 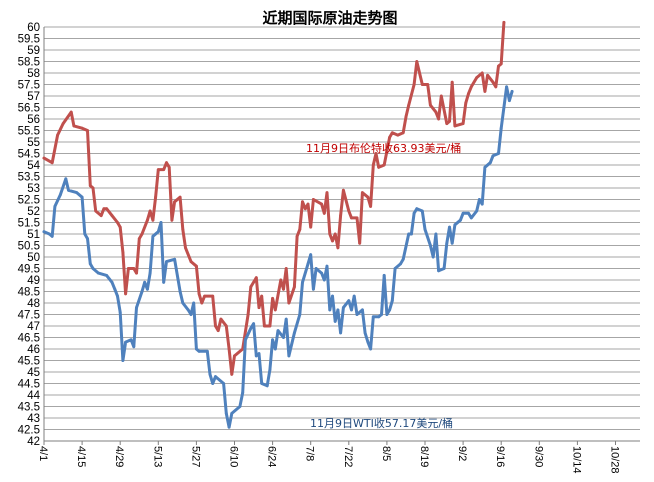 I want to click on y-tick-label: 55.5, so click(x=29, y=132).